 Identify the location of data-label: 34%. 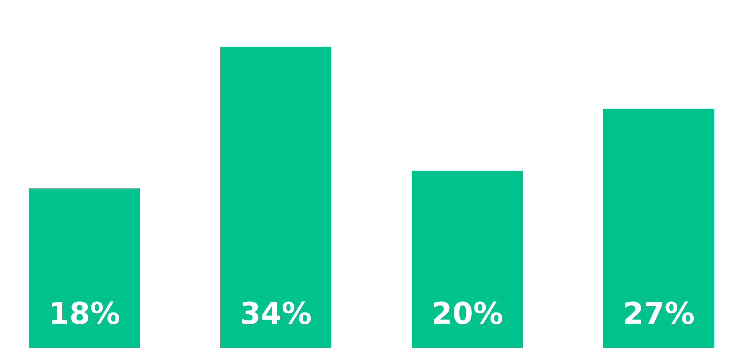
(276, 314).